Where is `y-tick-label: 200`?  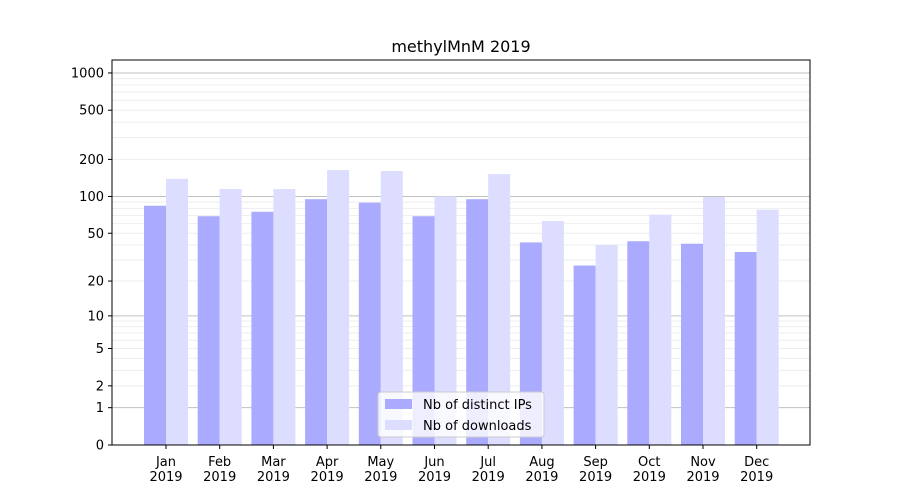 y-tick-label: 200 is located at coordinates (91, 160).